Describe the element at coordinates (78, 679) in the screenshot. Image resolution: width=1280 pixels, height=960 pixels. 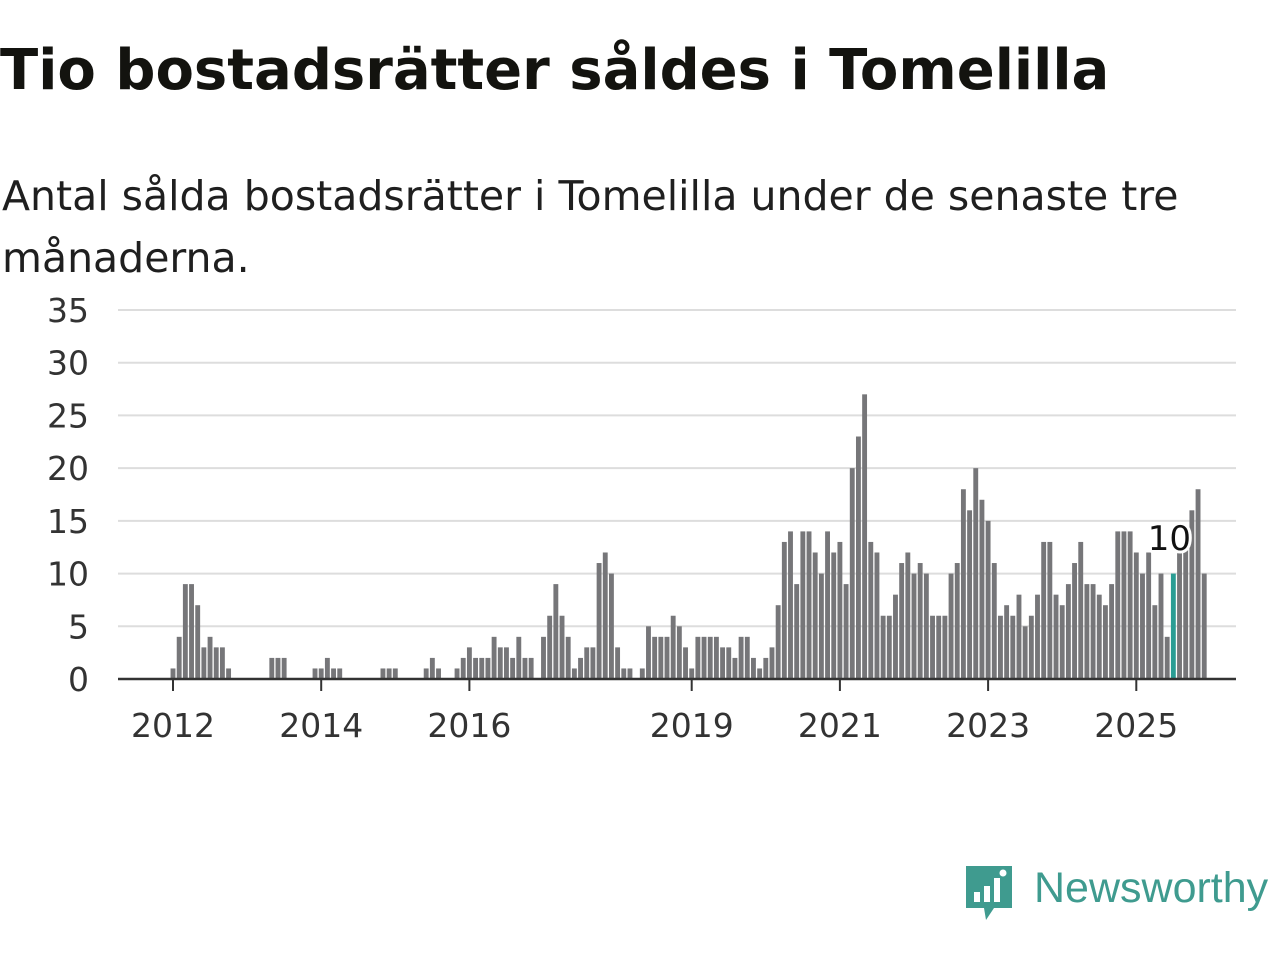
I see `y-tick-label-0: 0` at that location.